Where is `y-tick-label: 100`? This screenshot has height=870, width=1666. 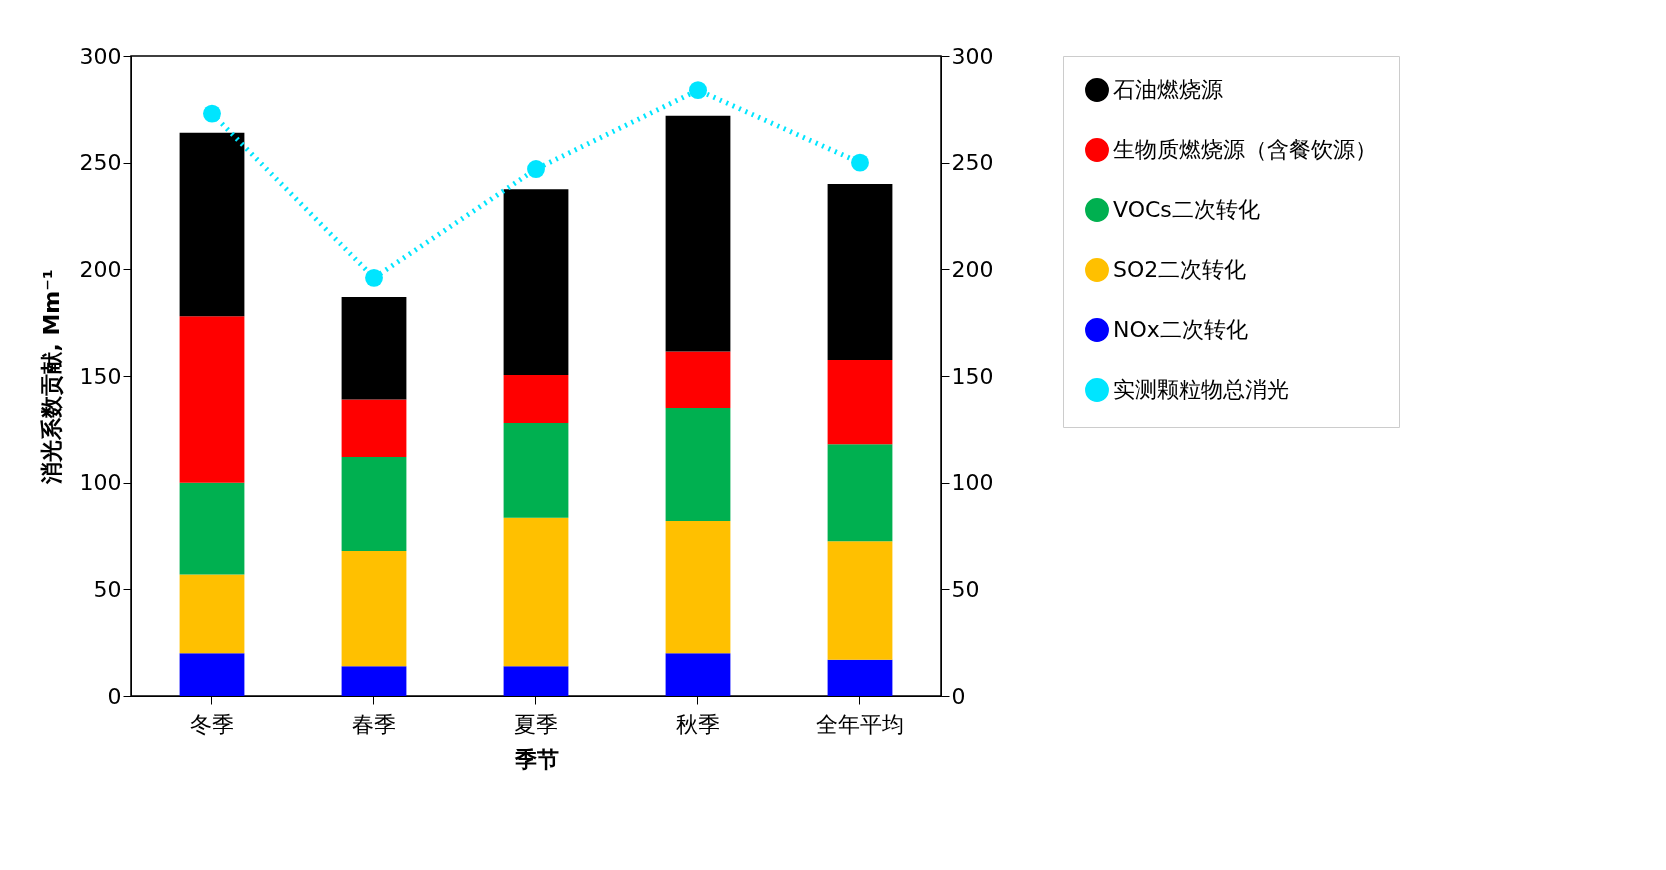
y-tick-label: 100 is located at coordinates (100, 483).